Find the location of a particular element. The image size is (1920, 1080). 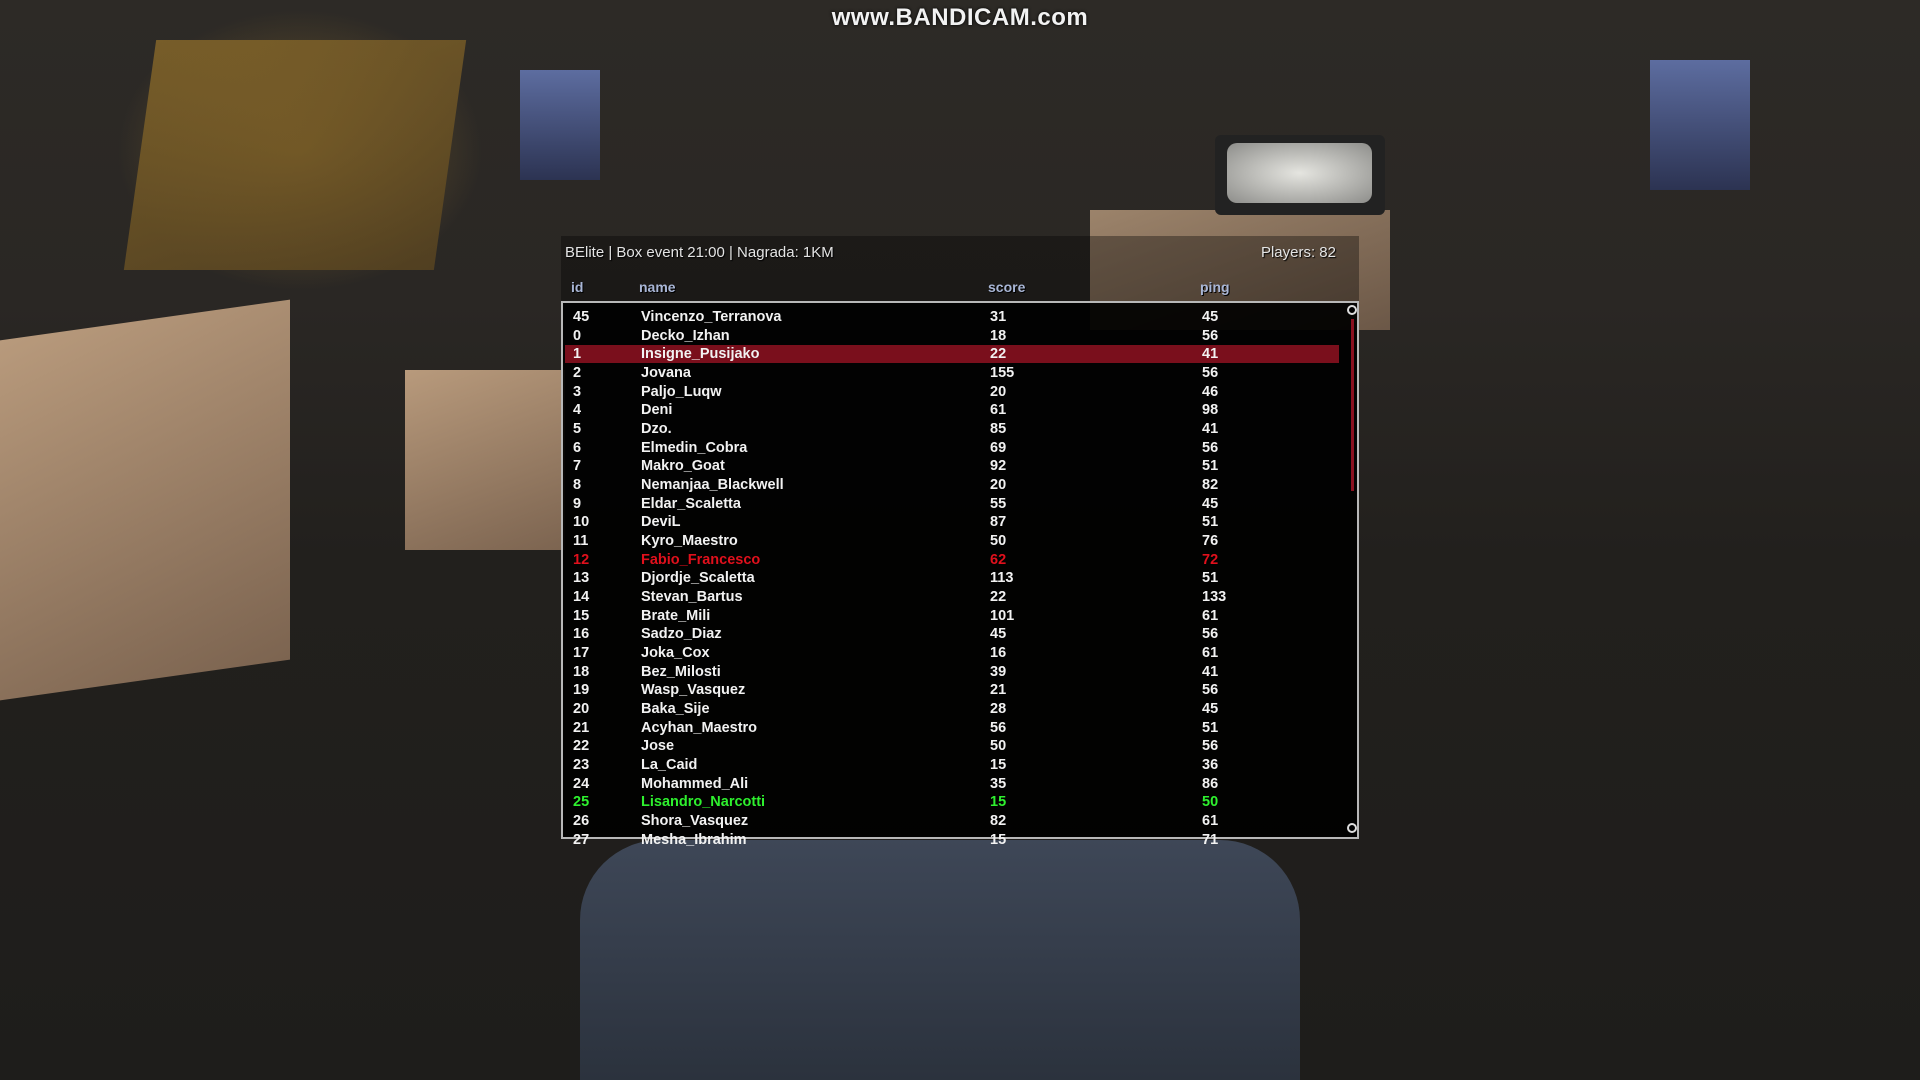

player-score: 92 is located at coordinates (998, 466).